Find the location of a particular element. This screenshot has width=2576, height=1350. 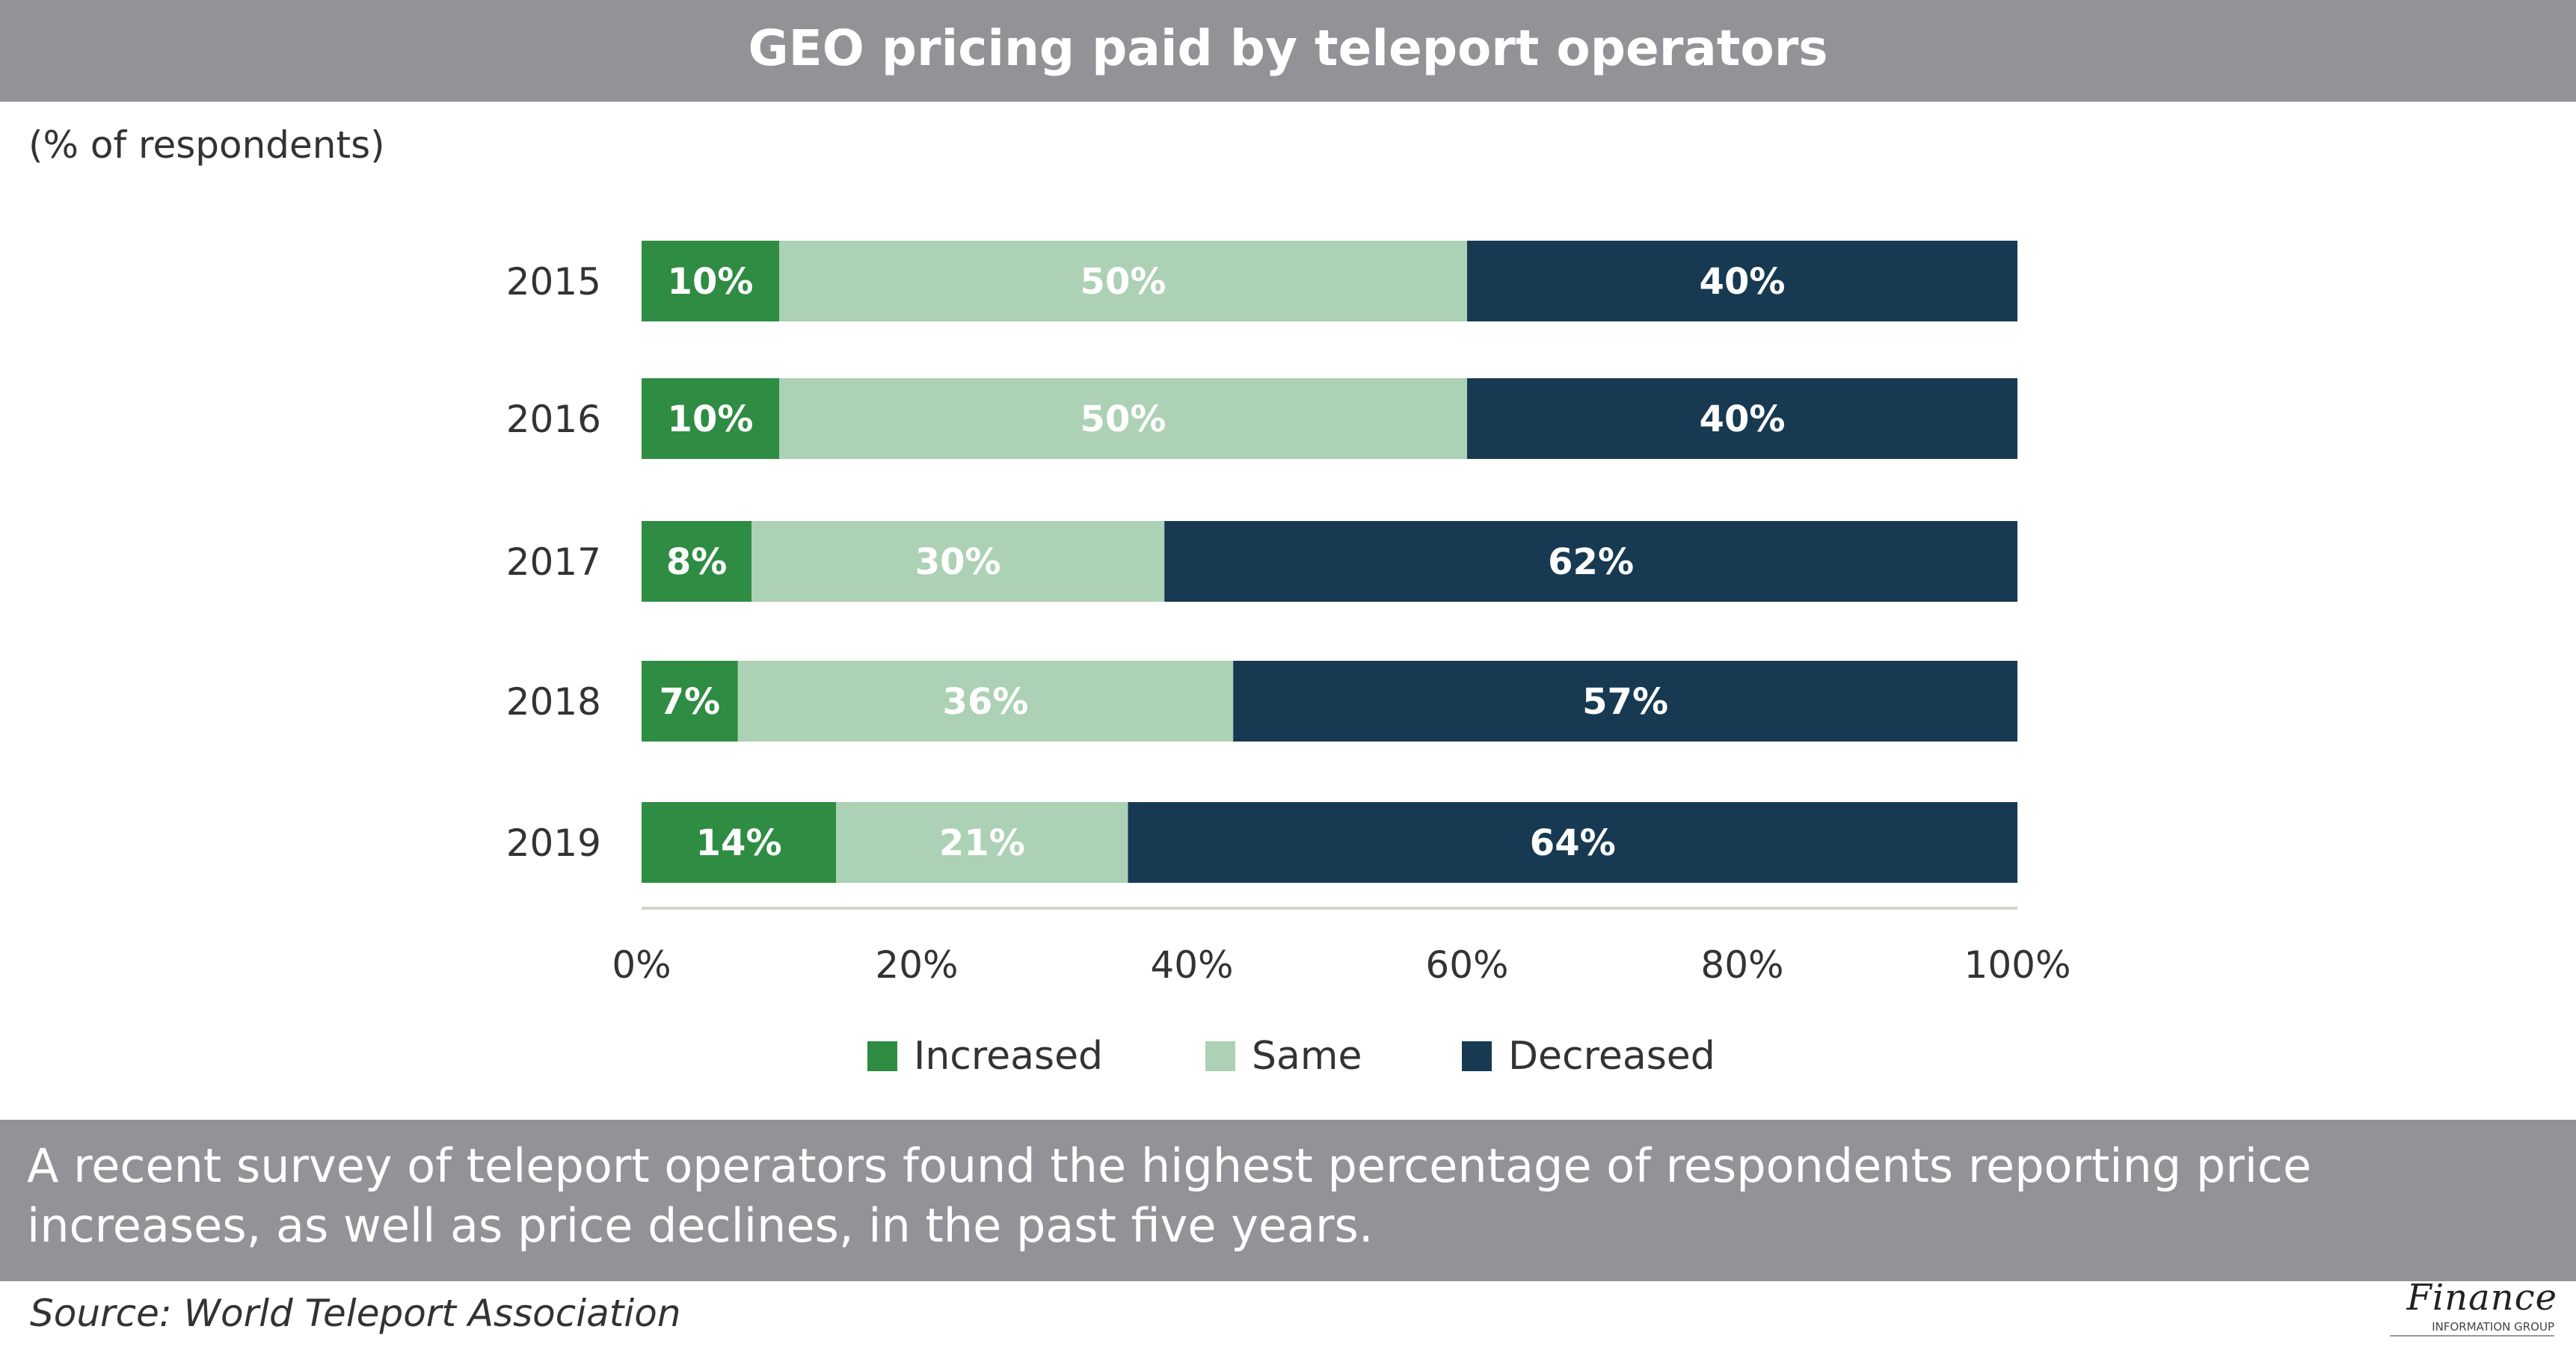

category-label: 2015 is located at coordinates (553, 281).